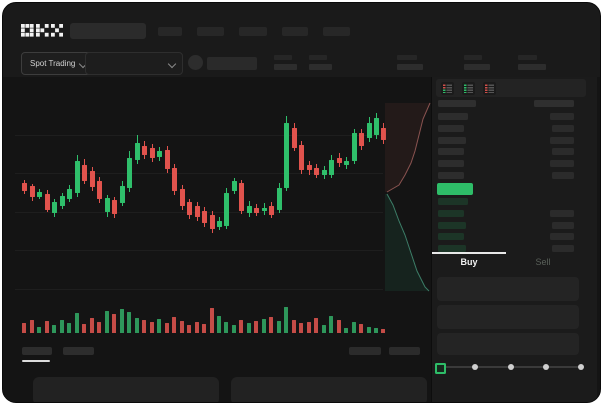  I want to click on pair-name-placeholder, so click(232, 63).